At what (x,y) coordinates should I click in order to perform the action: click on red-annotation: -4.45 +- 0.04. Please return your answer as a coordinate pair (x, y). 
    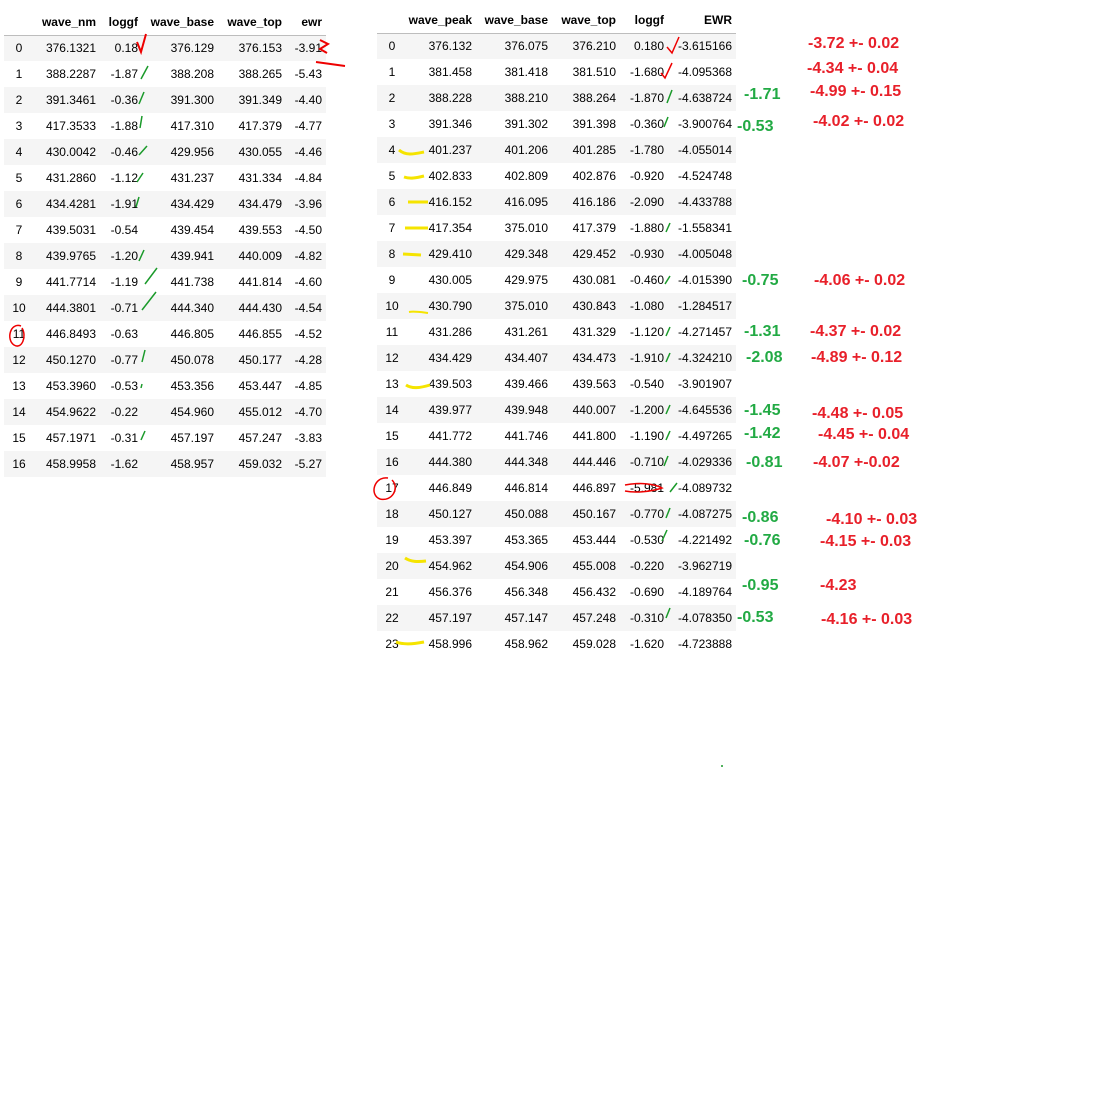
    Looking at the image, I should click on (864, 434).